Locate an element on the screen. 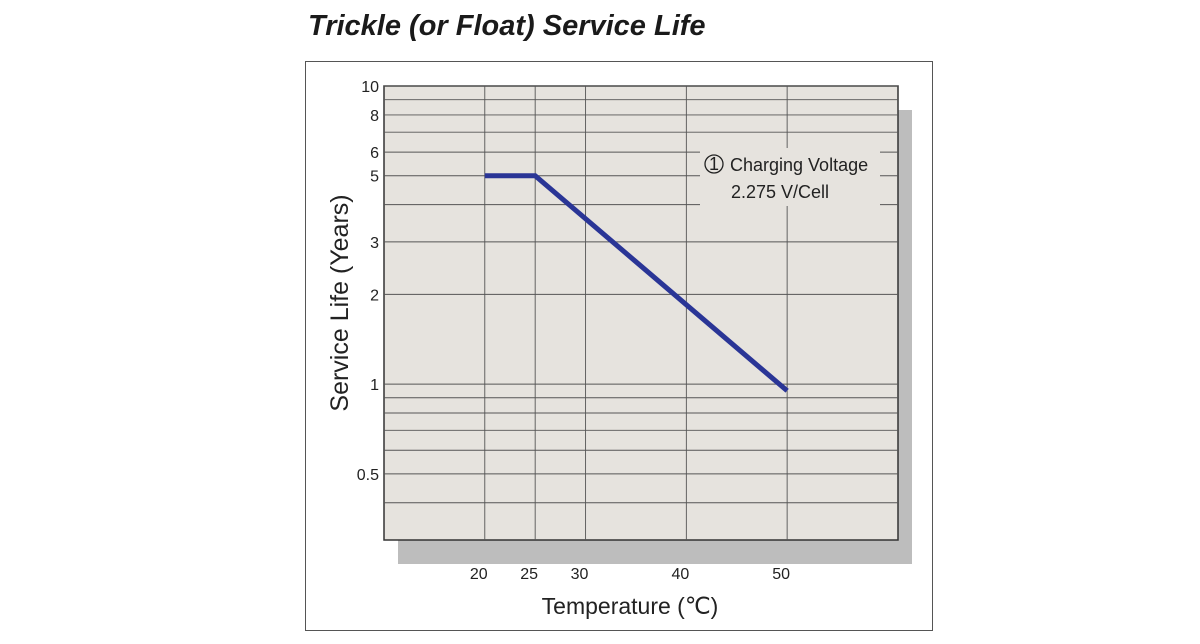 This screenshot has width=1200, height=644. annotation: 1 Charging Voltage 2.275 V/Cell is located at coordinates (790, 177).